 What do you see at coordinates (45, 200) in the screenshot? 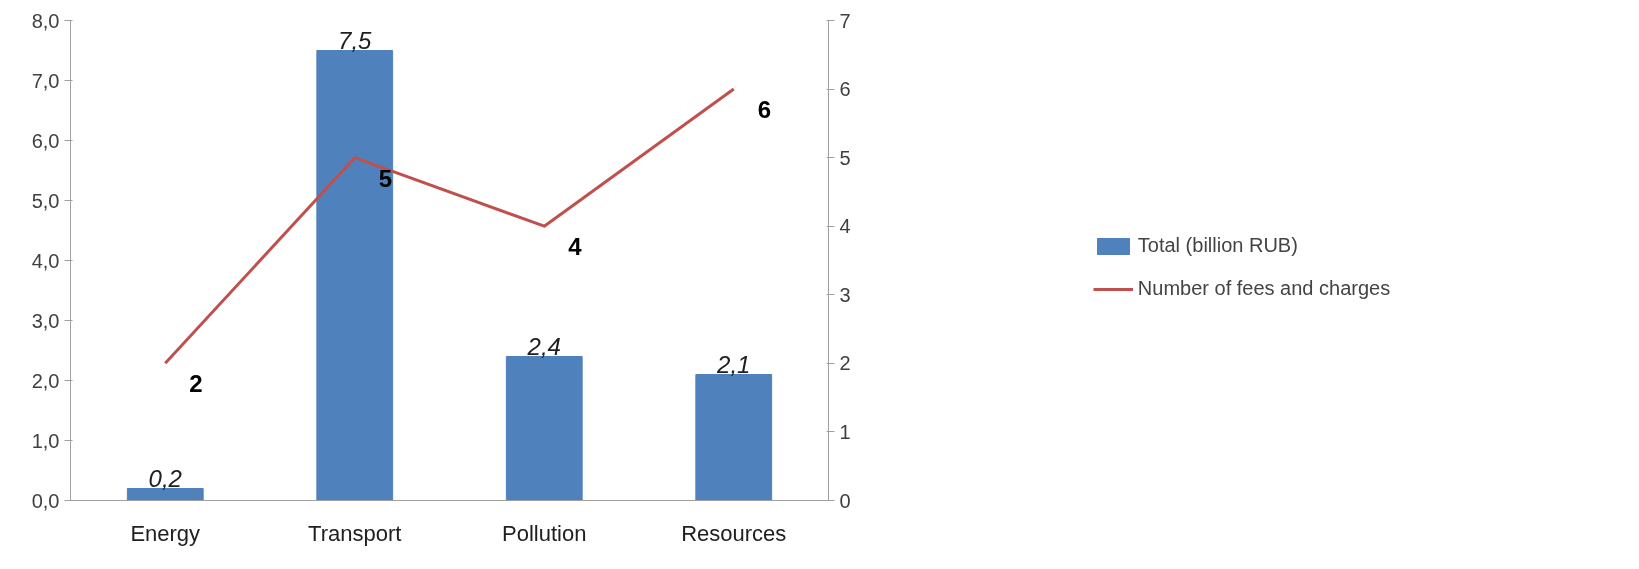
I see `y-tick-label: 5,0` at bounding box center [45, 200].